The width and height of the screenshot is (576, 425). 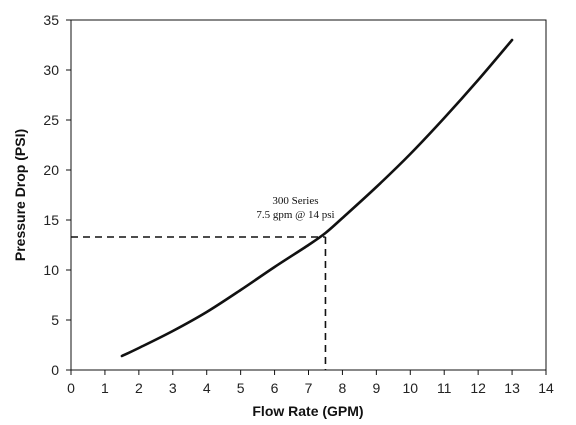 I want to click on x-tick-label: 7, so click(x=309, y=388).